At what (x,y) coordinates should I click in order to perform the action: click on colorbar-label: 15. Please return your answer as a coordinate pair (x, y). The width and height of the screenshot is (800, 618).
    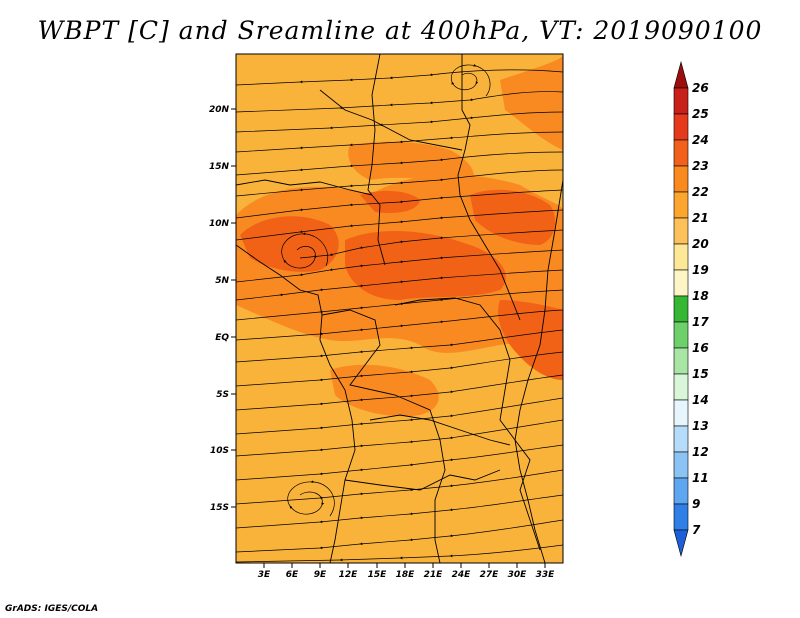
    Looking at the image, I should click on (700, 374).